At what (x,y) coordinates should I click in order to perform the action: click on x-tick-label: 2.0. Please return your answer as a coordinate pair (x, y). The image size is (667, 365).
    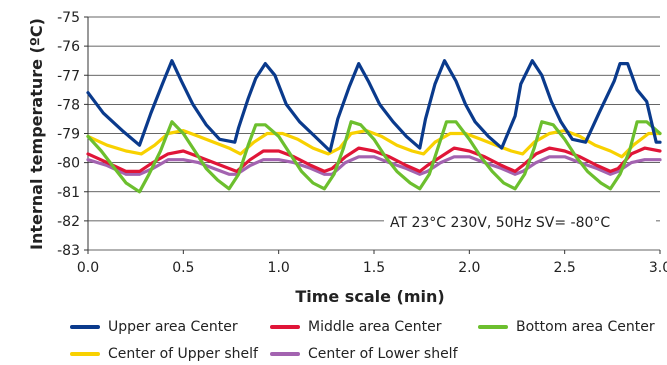
    Looking at the image, I should click on (469, 268).